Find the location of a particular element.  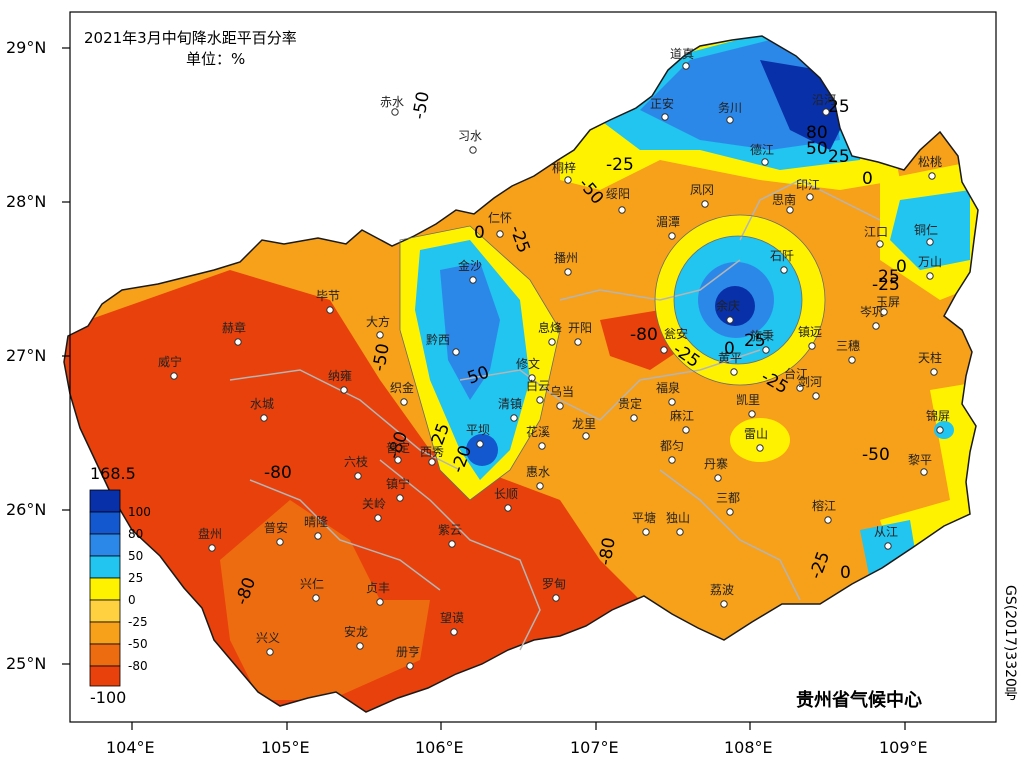

lat-label: 27°N is located at coordinates (26, 355).